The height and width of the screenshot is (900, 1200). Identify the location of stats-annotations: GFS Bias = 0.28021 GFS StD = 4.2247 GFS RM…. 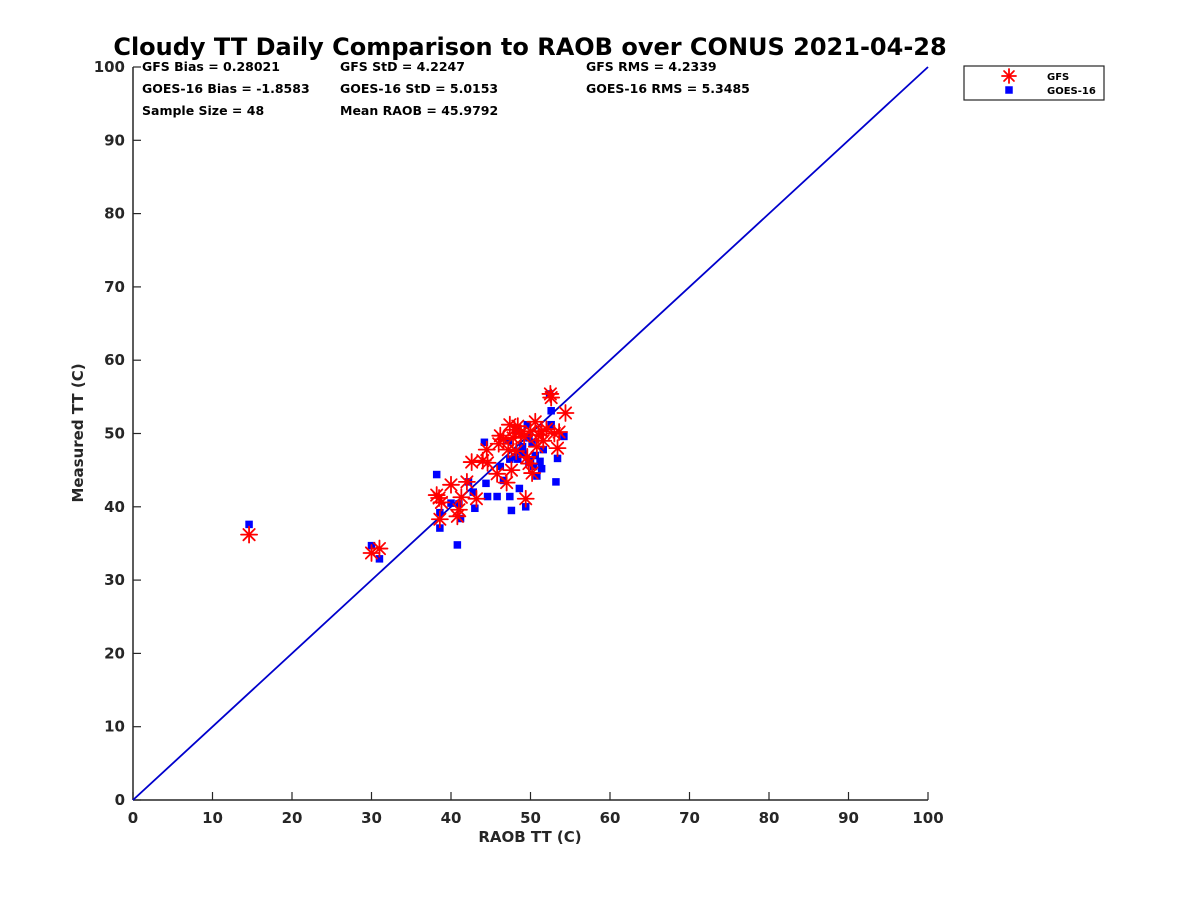
(446, 88).